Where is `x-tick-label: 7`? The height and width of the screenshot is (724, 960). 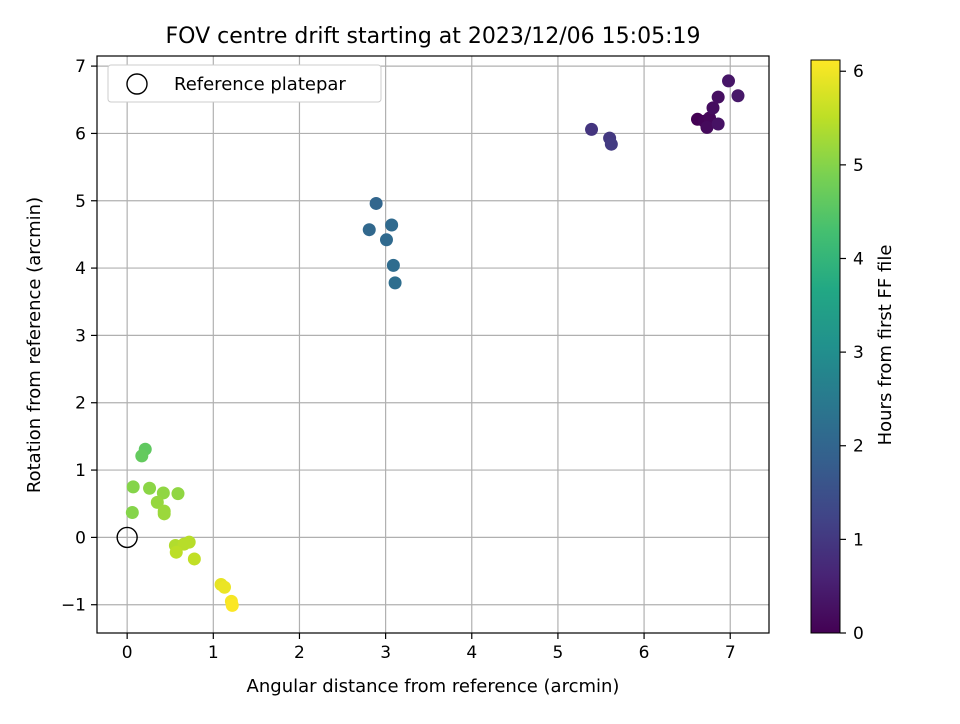 x-tick-label: 7 is located at coordinates (730, 653).